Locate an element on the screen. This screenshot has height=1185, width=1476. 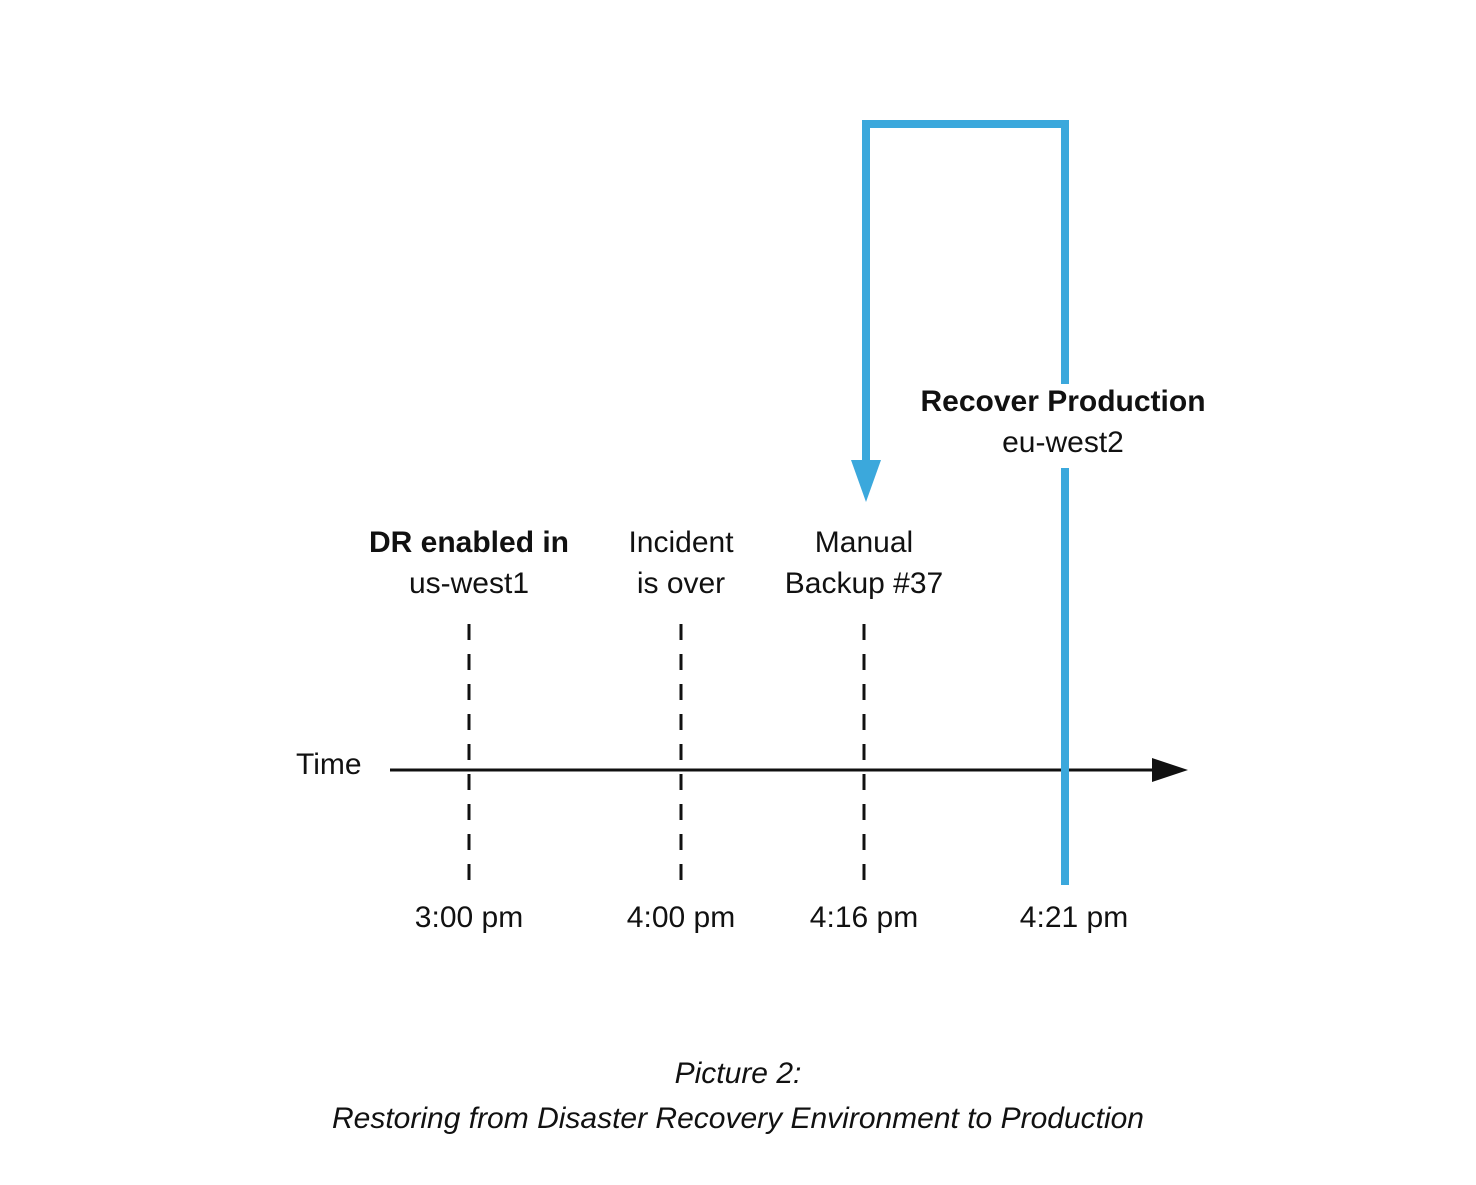
event-label-recover: Recover Production eu-west2 is located at coordinates (1063, 422).